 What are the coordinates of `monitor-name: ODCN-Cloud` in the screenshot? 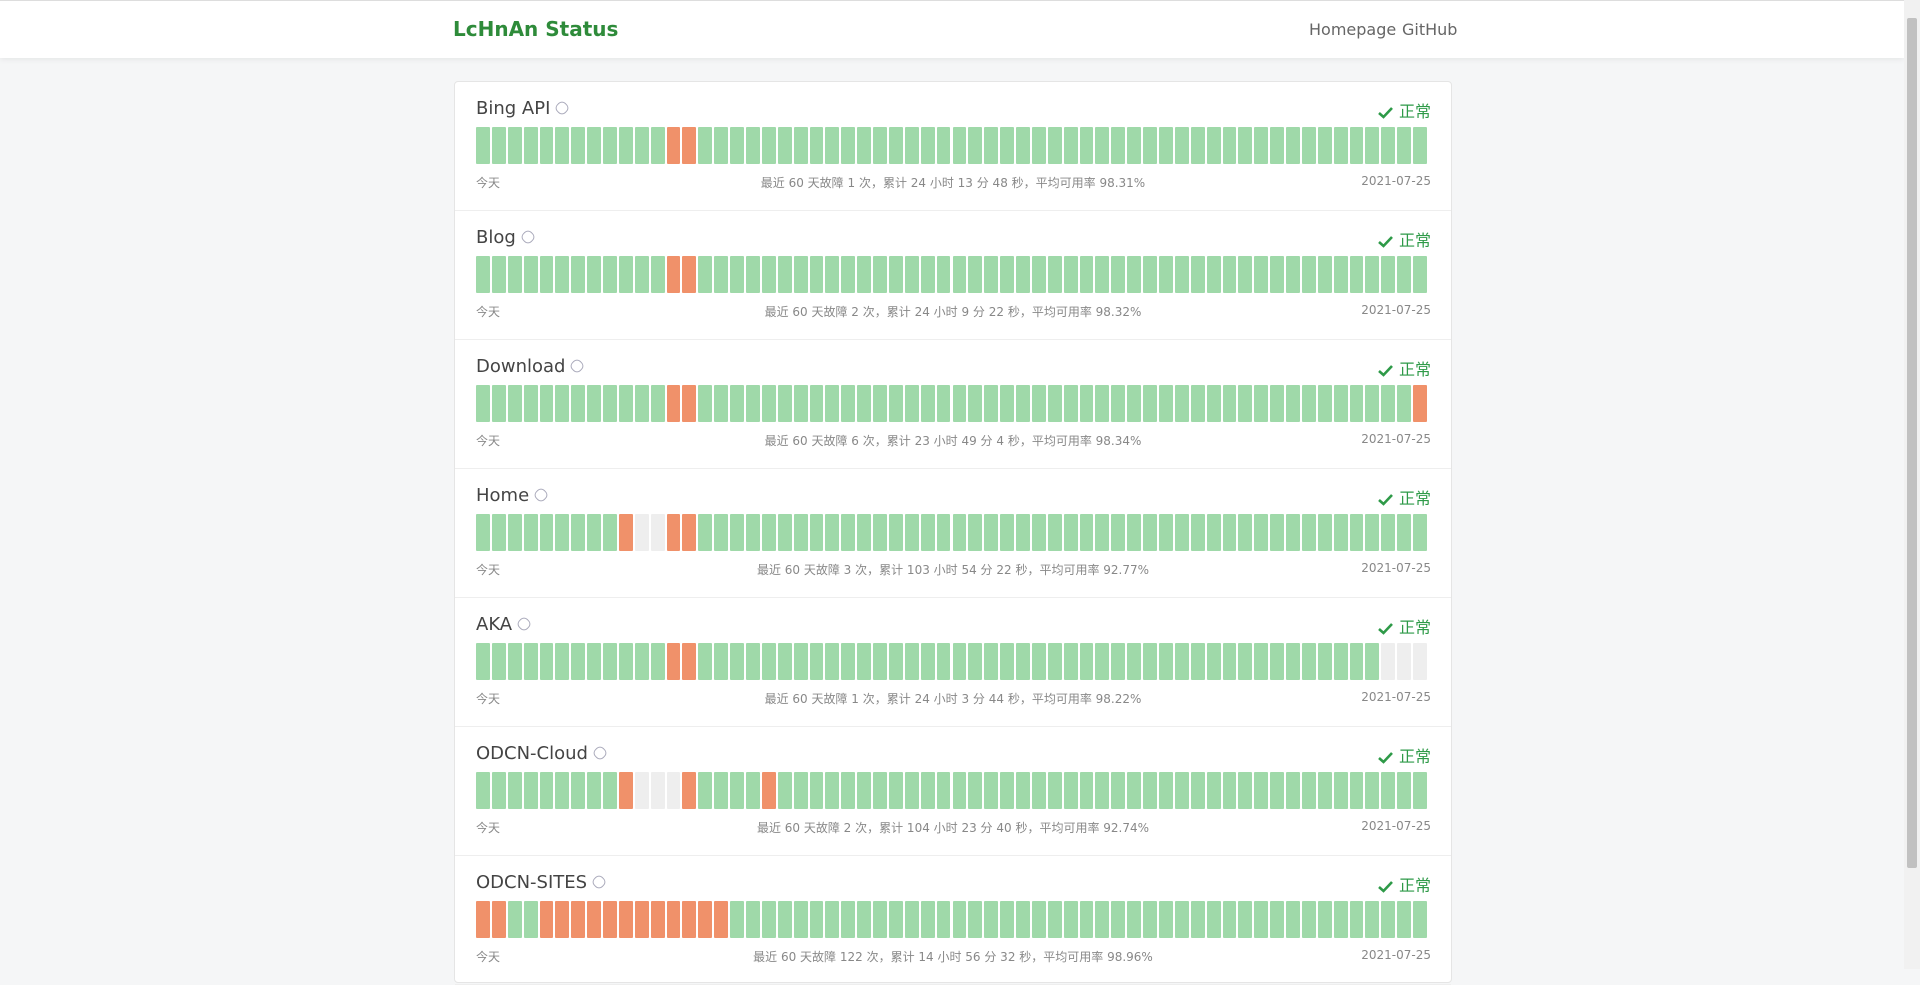 It's located at (542, 753).